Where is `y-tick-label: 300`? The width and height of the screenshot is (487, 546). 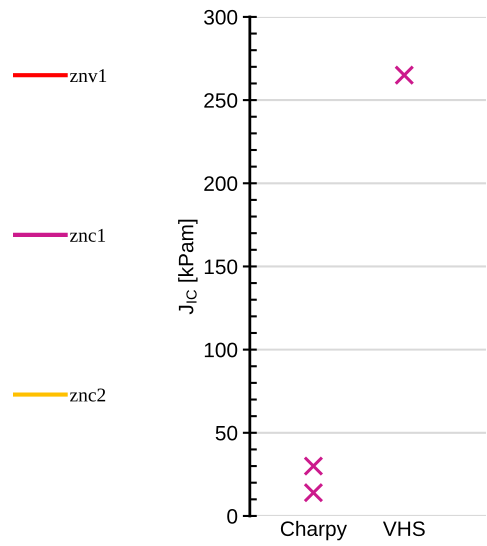
y-tick-label: 300 is located at coordinates (221, 17).